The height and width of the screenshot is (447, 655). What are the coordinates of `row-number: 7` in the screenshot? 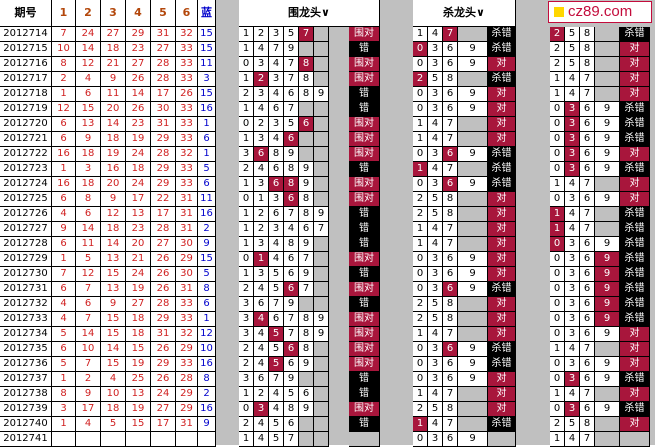 It's located at (88, 364).